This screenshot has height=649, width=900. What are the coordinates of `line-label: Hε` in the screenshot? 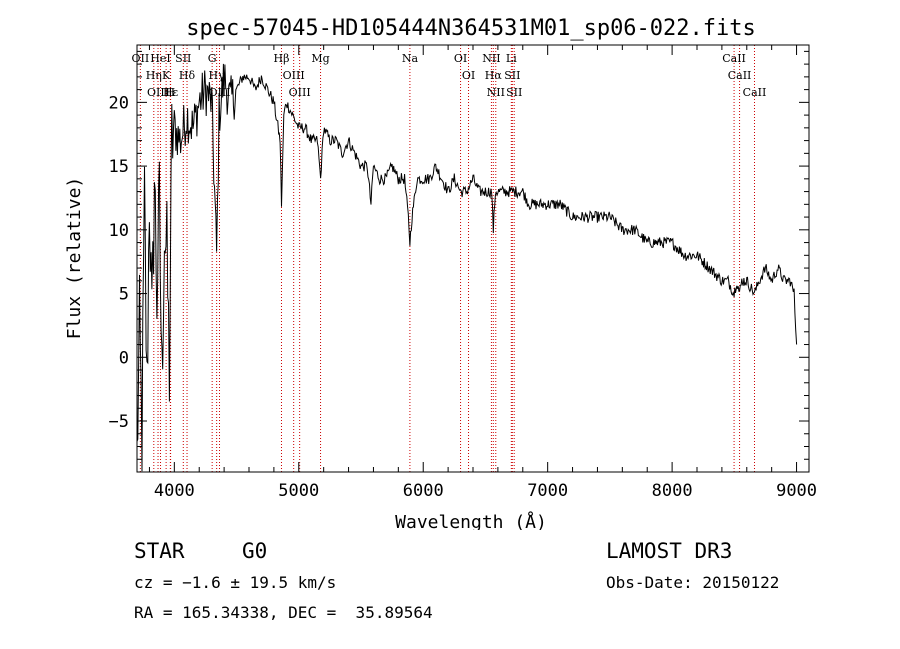 It's located at (171, 92).